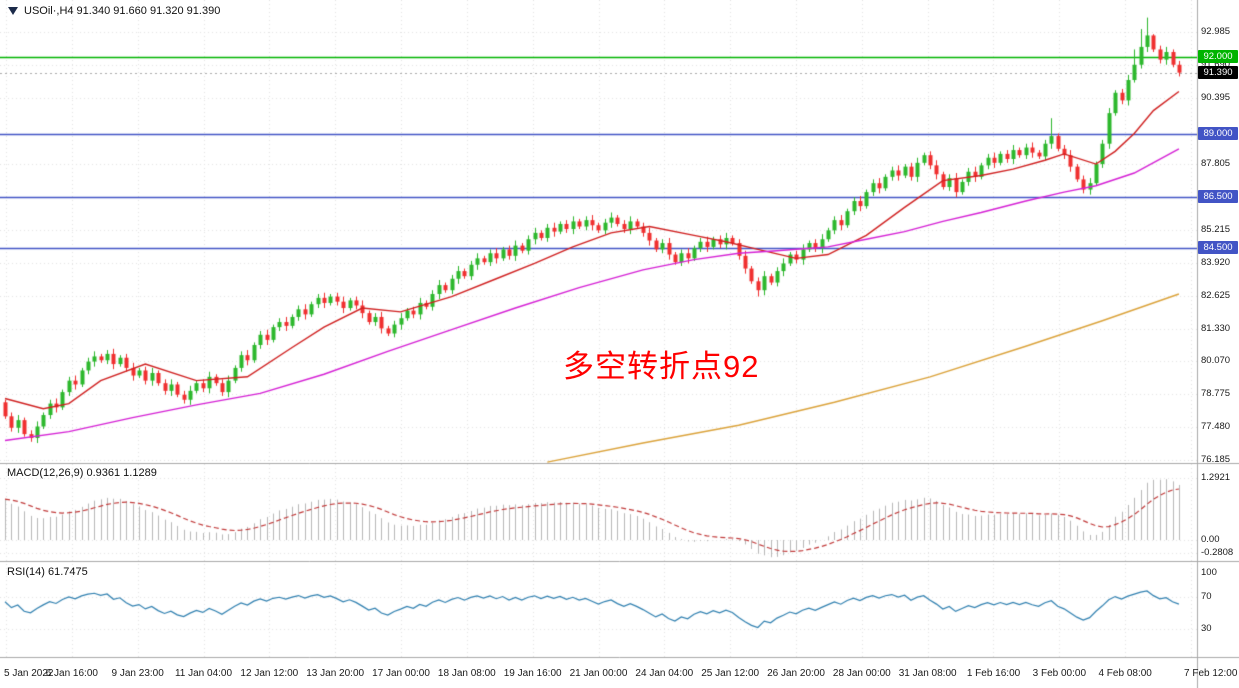 The width and height of the screenshot is (1239, 688). I want to click on chart-marker-icon, so click(13, 11).